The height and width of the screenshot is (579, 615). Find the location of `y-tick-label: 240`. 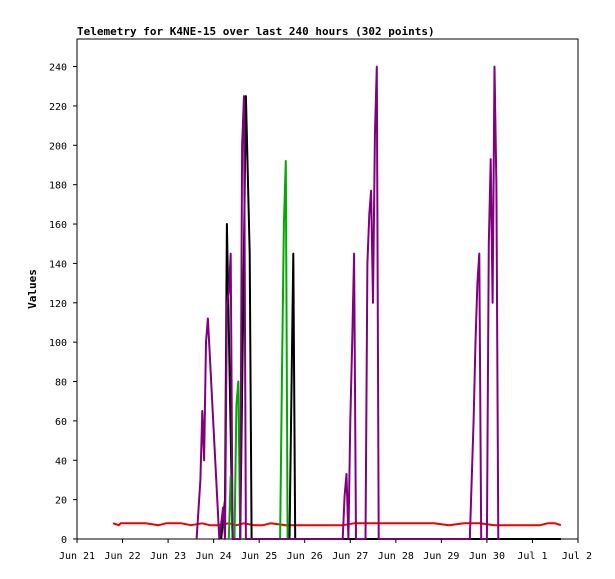

y-tick-label: 240 is located at coordinates (58, 68).